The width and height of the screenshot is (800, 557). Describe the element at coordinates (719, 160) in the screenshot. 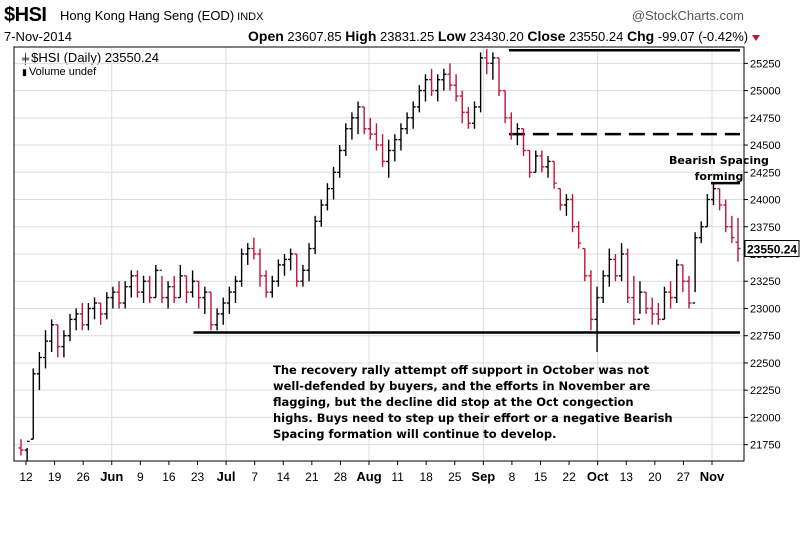

I see `bearish-spacing-line1: Bearish Spacing` at that location.